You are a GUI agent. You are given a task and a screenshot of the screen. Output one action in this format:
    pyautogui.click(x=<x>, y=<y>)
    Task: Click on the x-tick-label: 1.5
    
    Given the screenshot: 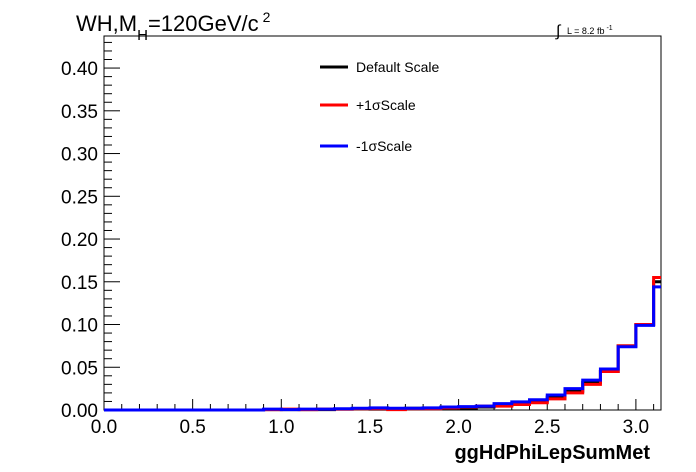 What is the action you would take?
    pyautogui.click(x=370, y=427)
    